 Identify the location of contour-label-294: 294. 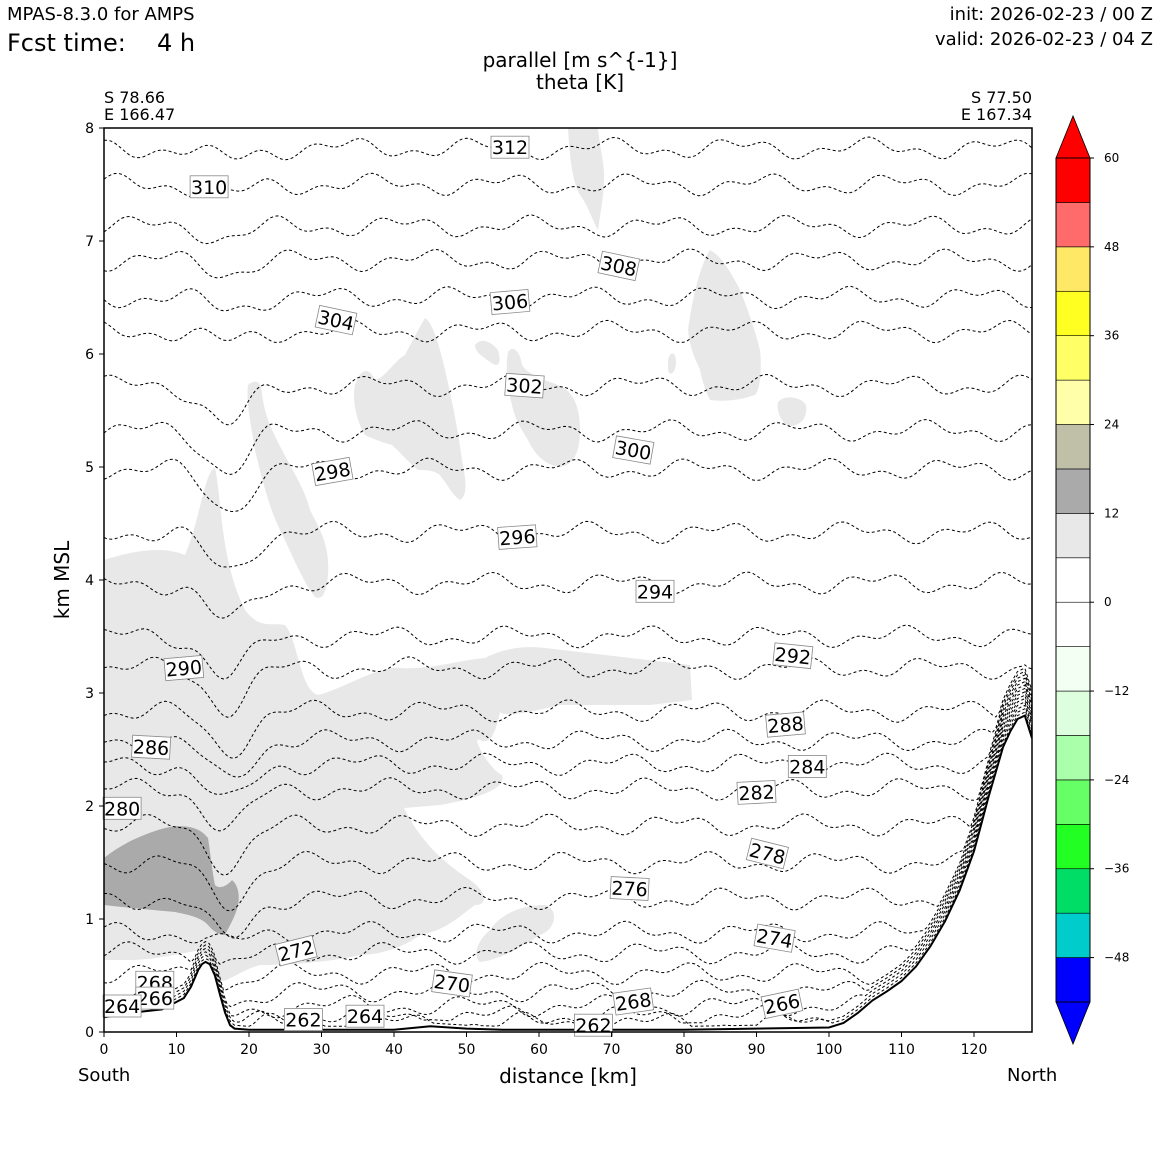
(655, 591).